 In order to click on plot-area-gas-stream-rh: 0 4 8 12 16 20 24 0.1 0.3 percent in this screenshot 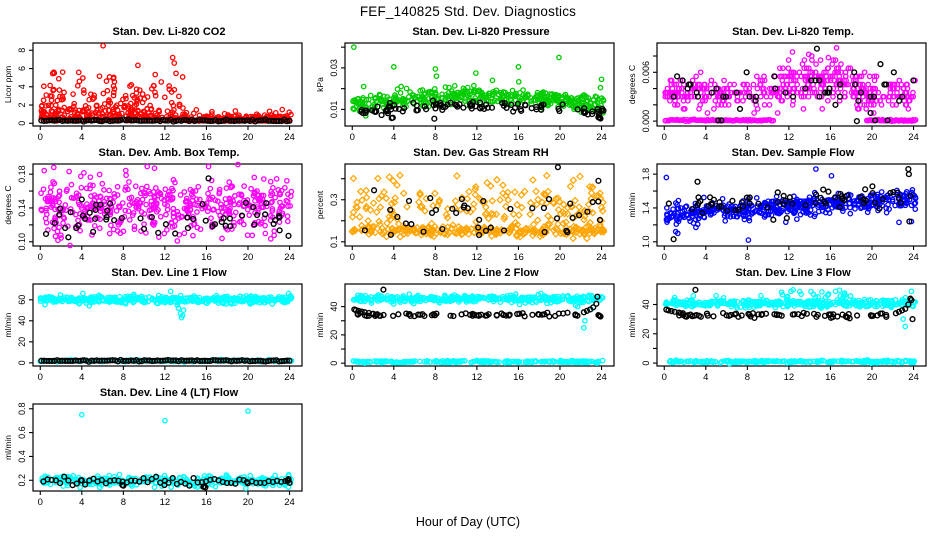, I will do `click(465, 213)`.